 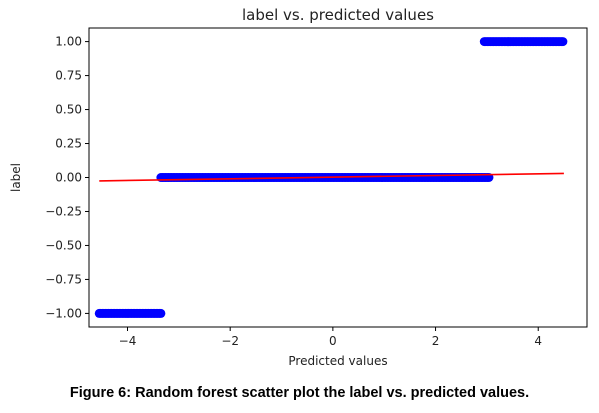 I want to click on fit-layer, so click(x=331, y=177).